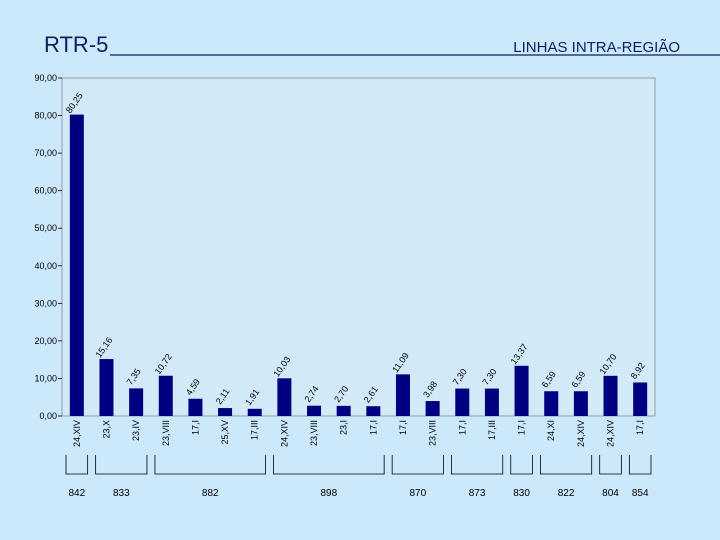 This screenshot has width=720, height=540. What do you see at coordinates (329, 493) in the screenshot?
I see `group-label: 898` at bounding box center [329, 493].